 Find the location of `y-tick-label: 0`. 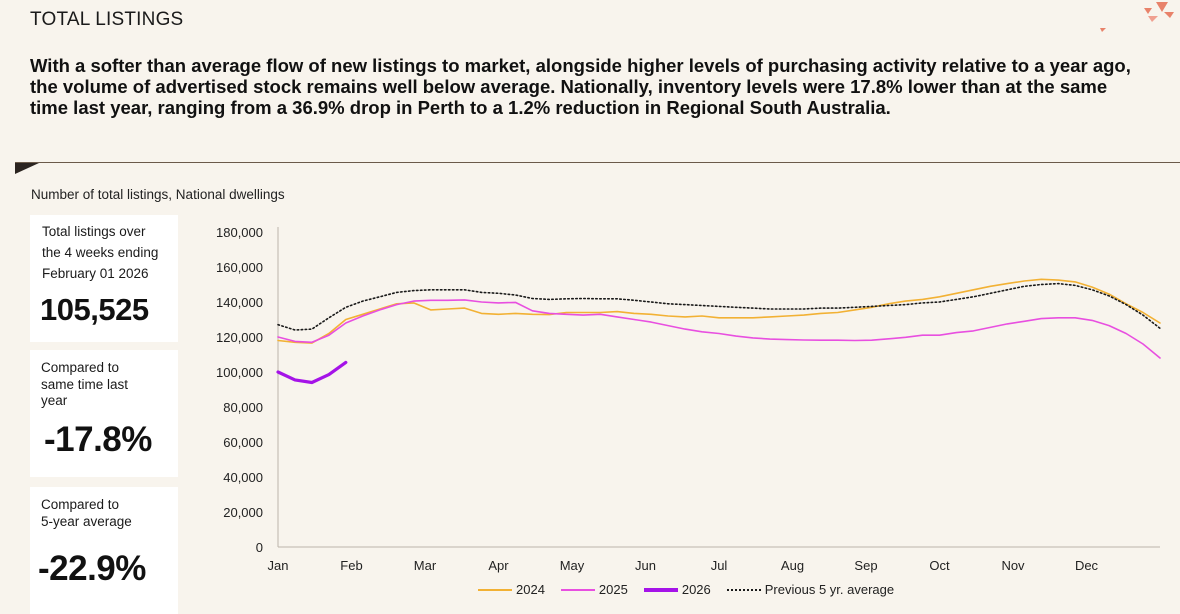

y-tick-label: 0 is located at coordinates (259, 547).